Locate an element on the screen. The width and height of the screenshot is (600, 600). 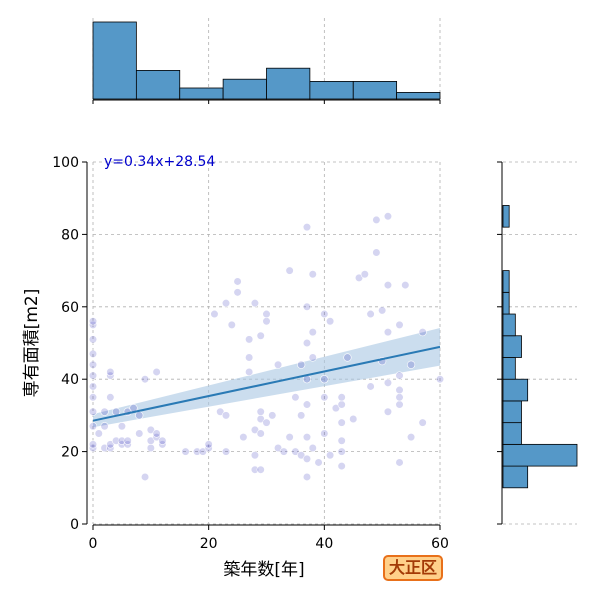
x-tick-label: 20 is located at coordinates (209, 544).